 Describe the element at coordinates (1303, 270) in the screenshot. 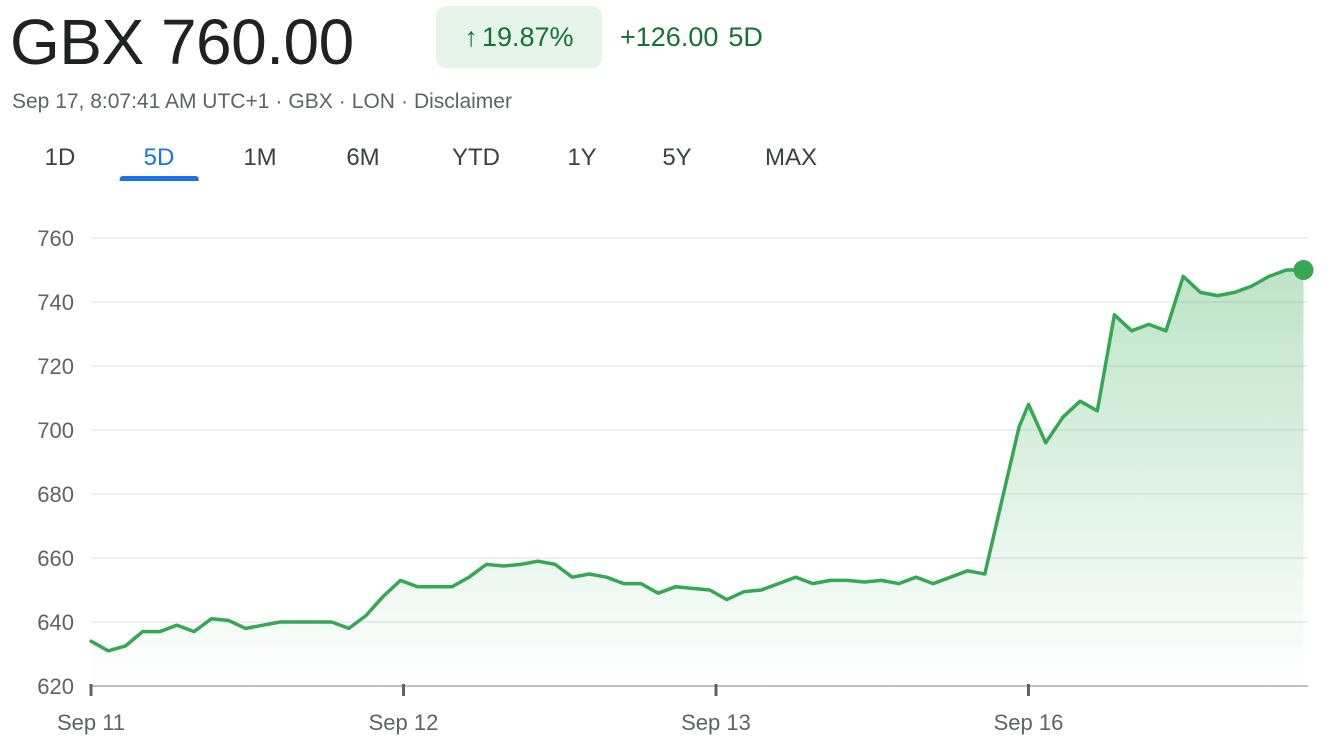

I see `series-endpoint` at that location.